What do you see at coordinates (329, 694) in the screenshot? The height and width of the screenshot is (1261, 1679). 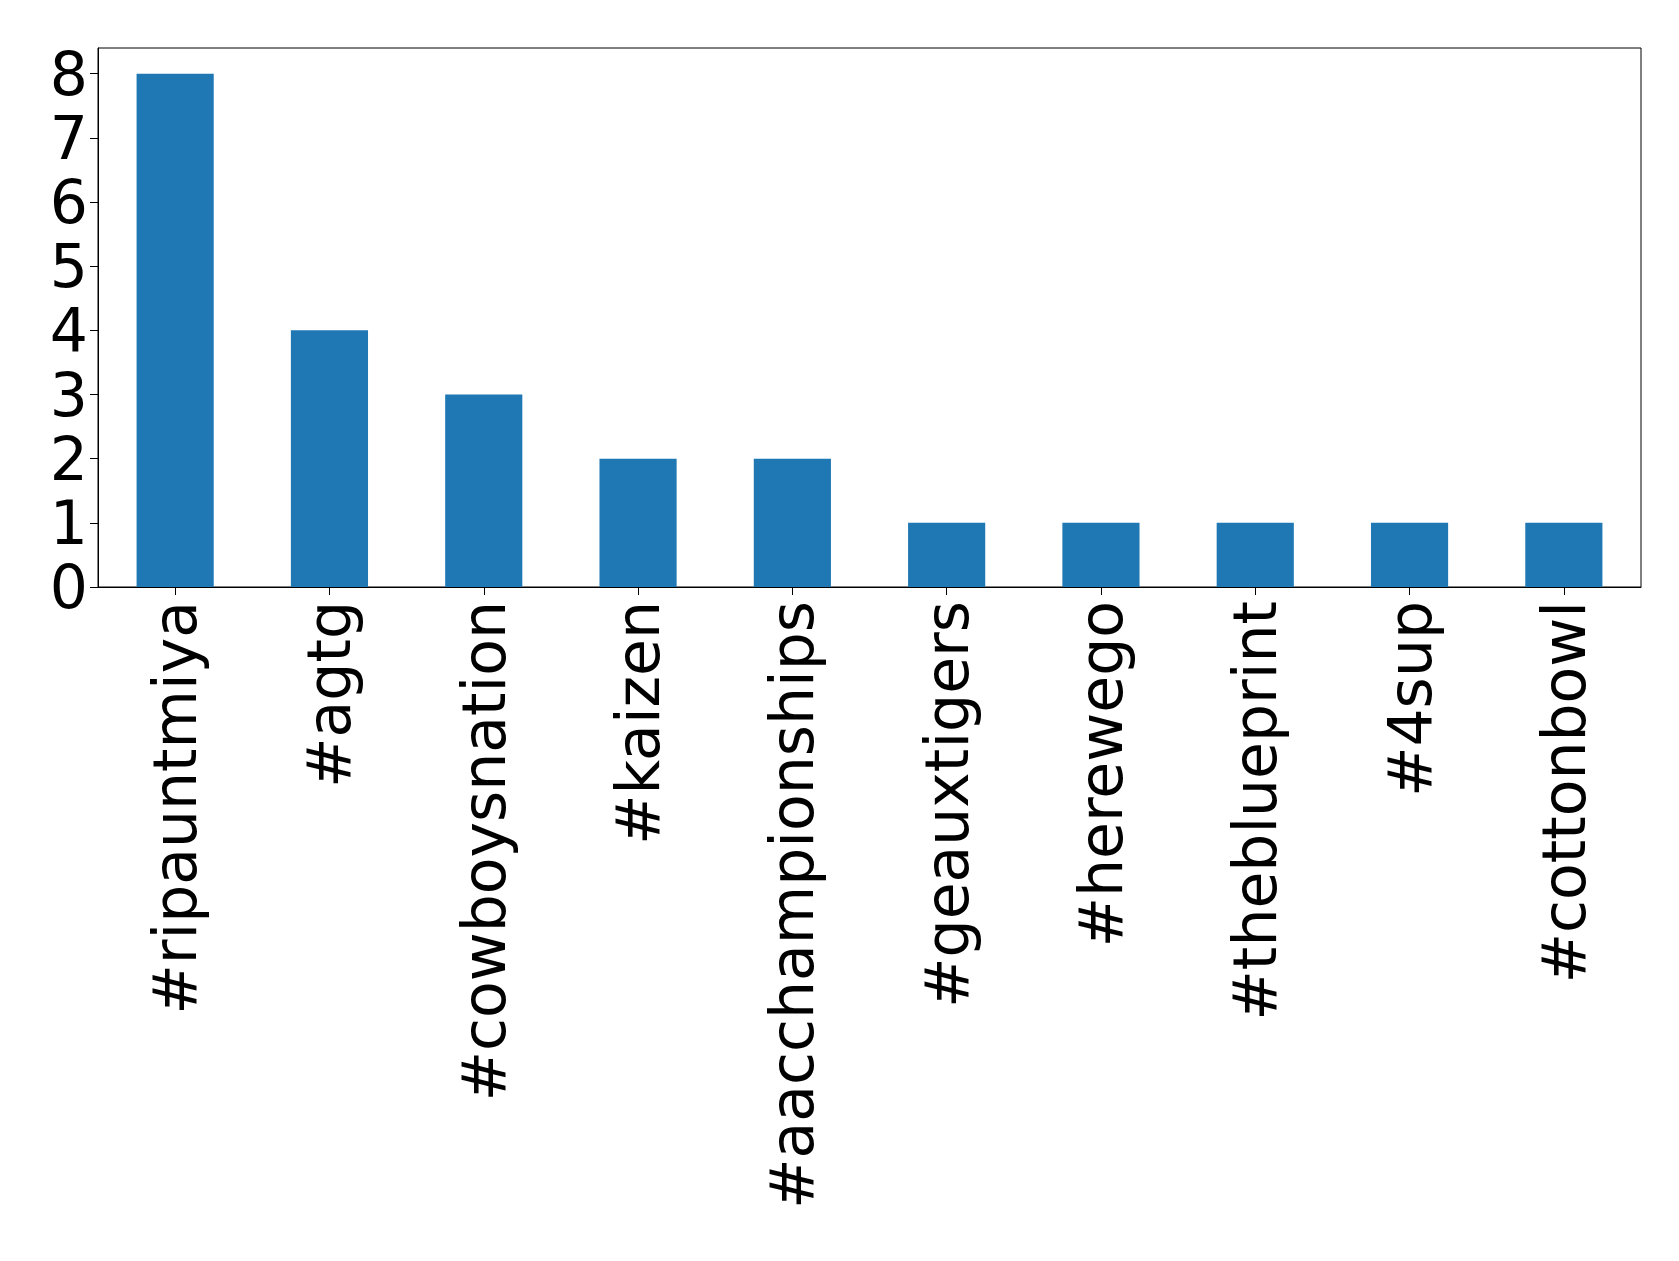 I see `x-tick-label: #agtg` at bounding box center [329, 694].